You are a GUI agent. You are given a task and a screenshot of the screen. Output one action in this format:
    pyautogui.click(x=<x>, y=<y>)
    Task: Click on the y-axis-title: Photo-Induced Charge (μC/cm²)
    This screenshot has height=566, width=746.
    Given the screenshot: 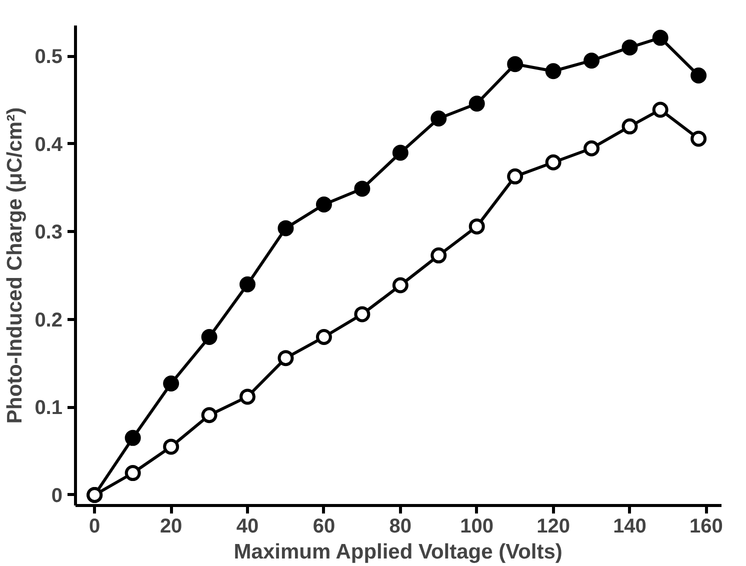 What is the action you would take?
    pyautogui.click(x=15, y=265)
    